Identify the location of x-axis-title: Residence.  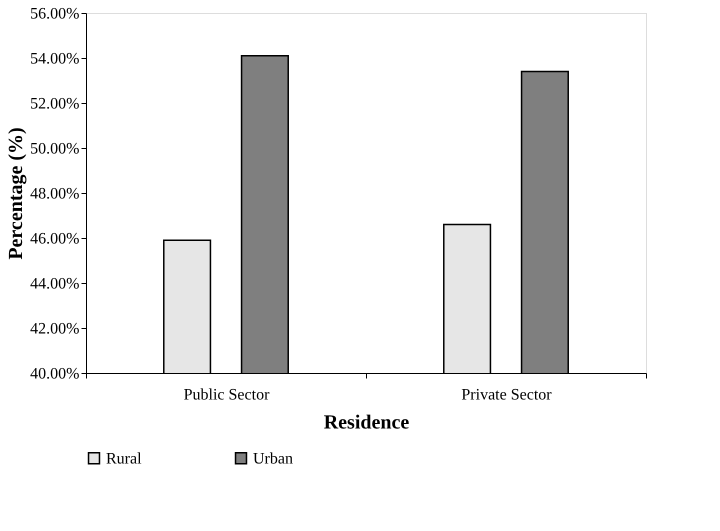
(367, 423).